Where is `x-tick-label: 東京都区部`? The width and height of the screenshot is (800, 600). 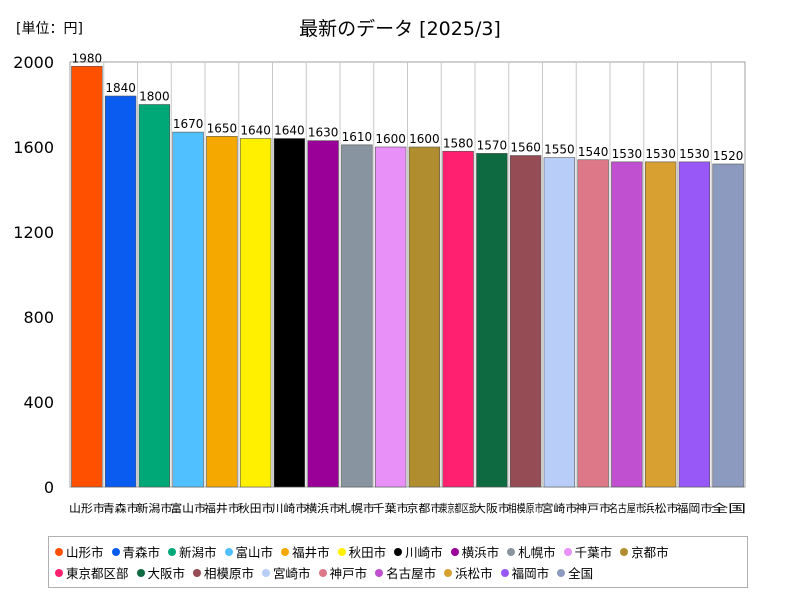 x-tick-label: 東京都区部 is located at coordinates (458, 508).